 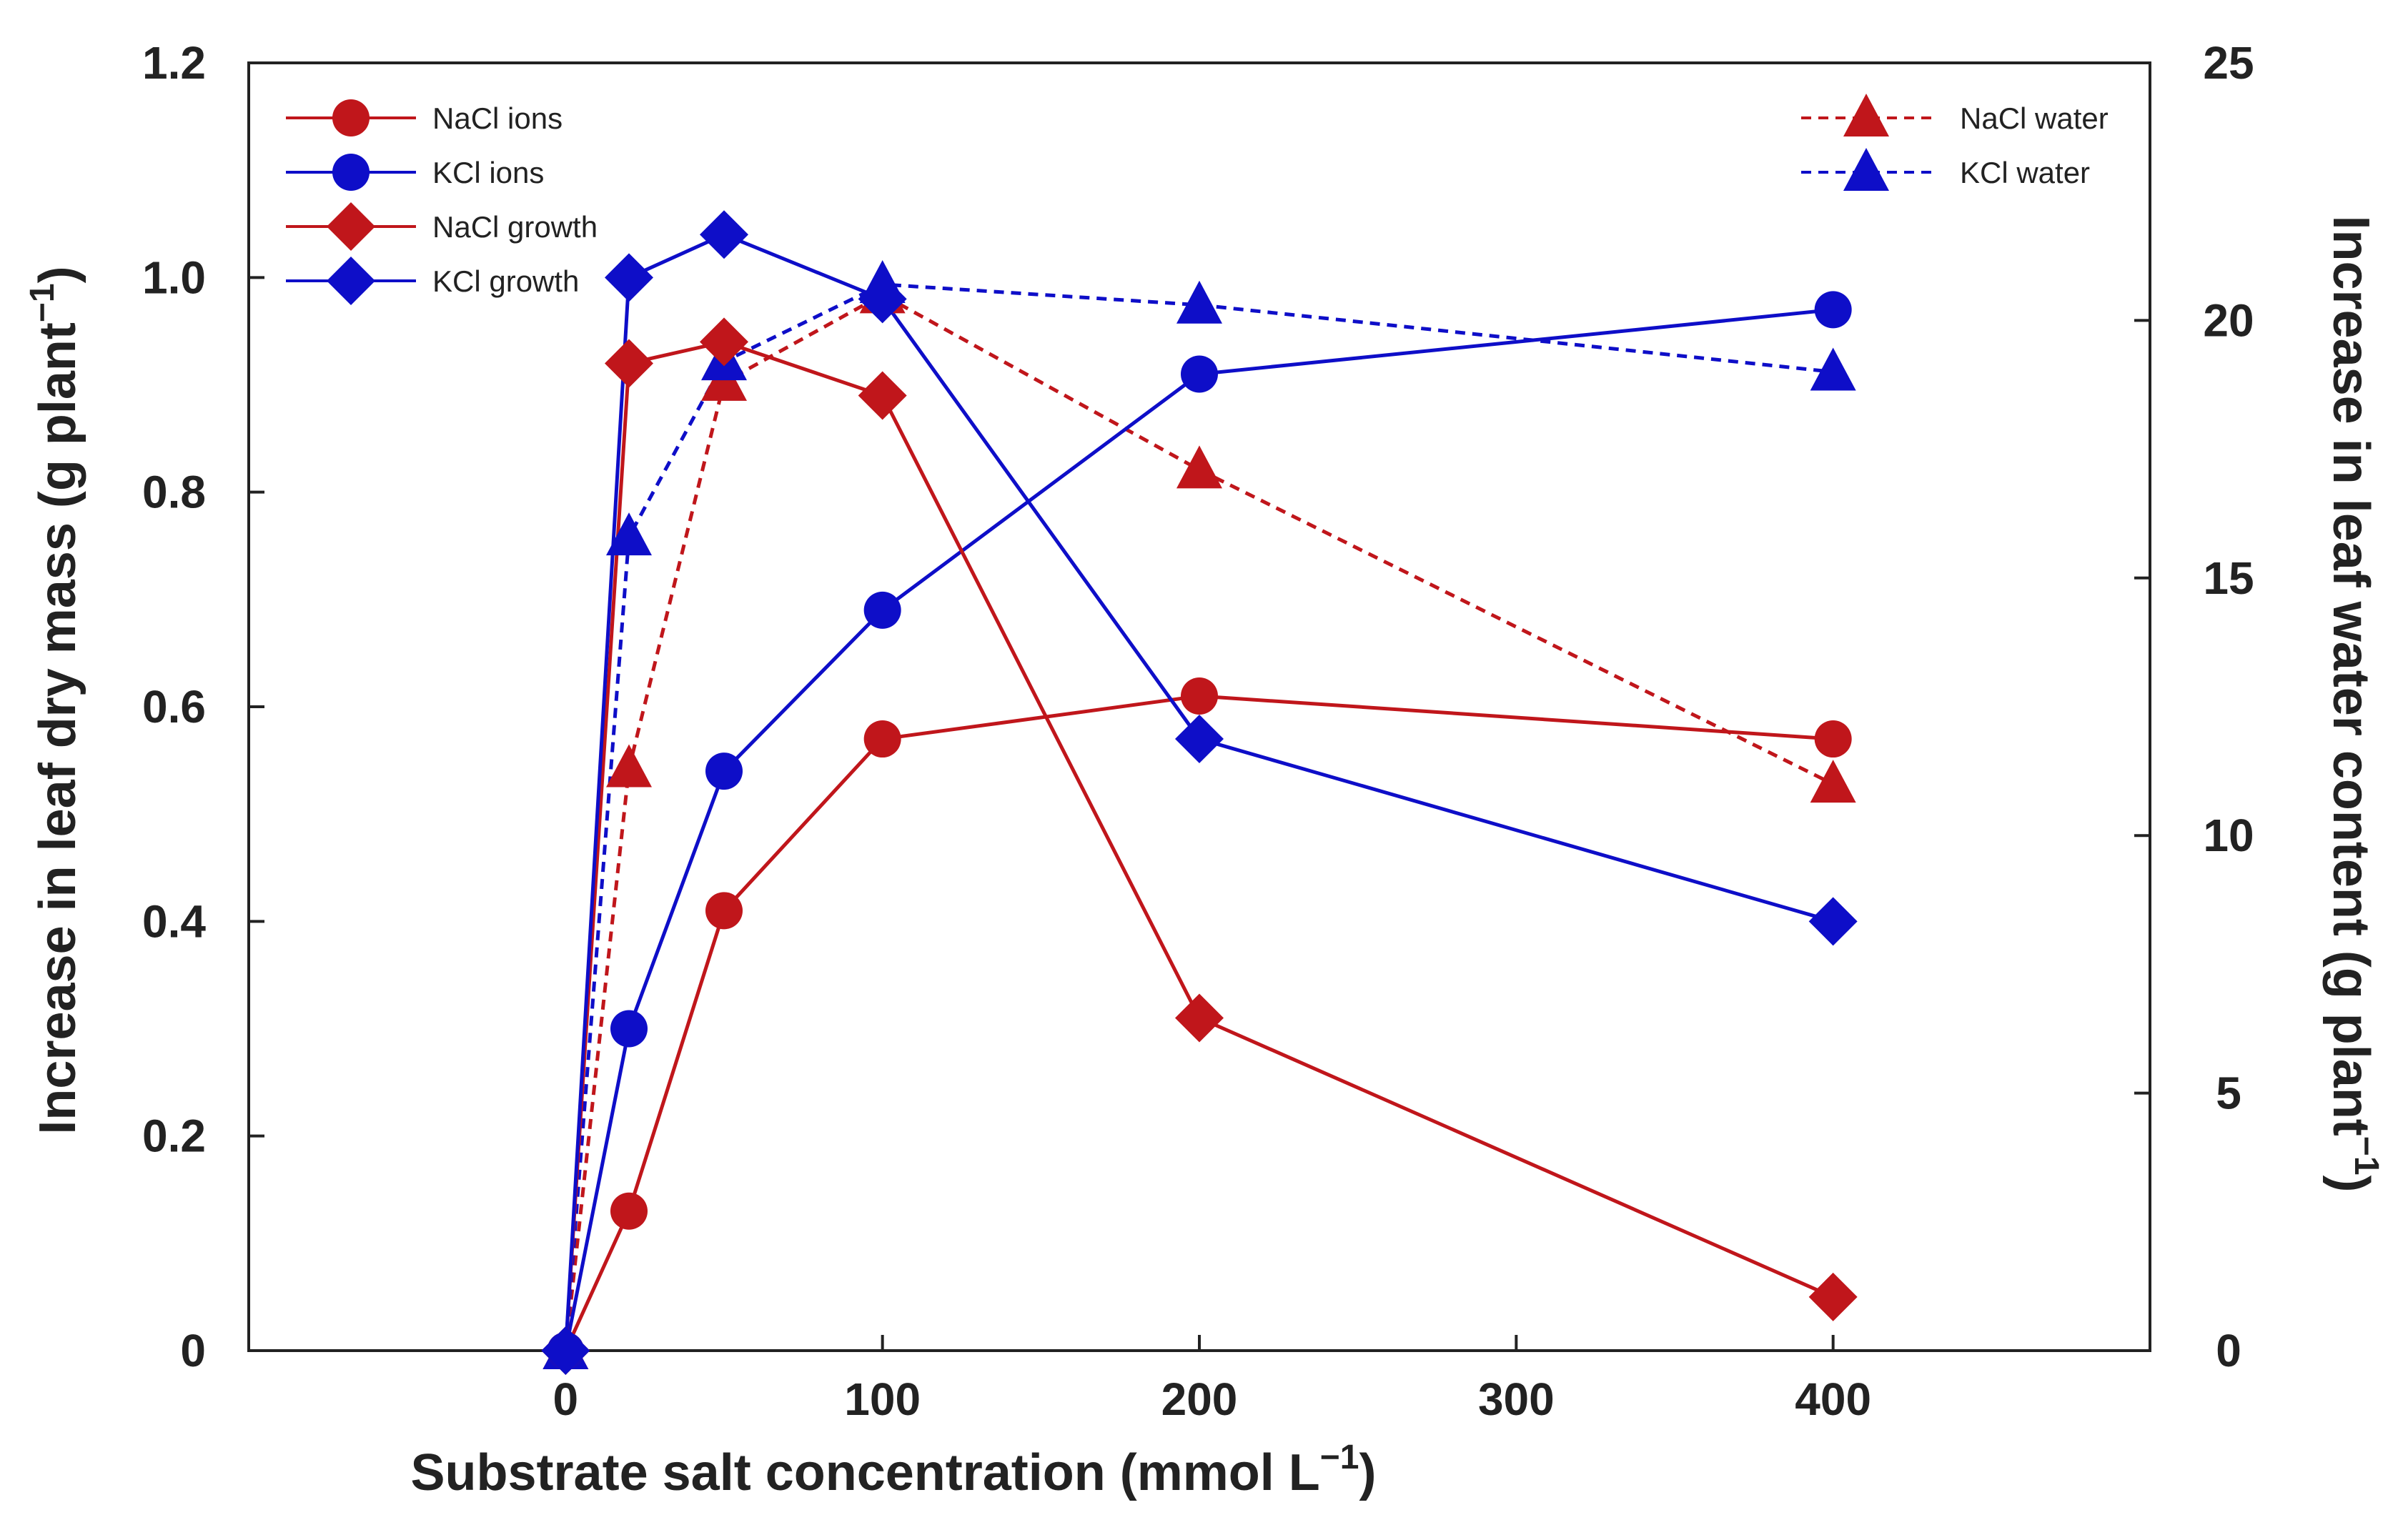 What do you see at coordinates (2229, 63) in the screenshot?
I see `y-right-tick-label: 25` at bounding box center [2229, 63].